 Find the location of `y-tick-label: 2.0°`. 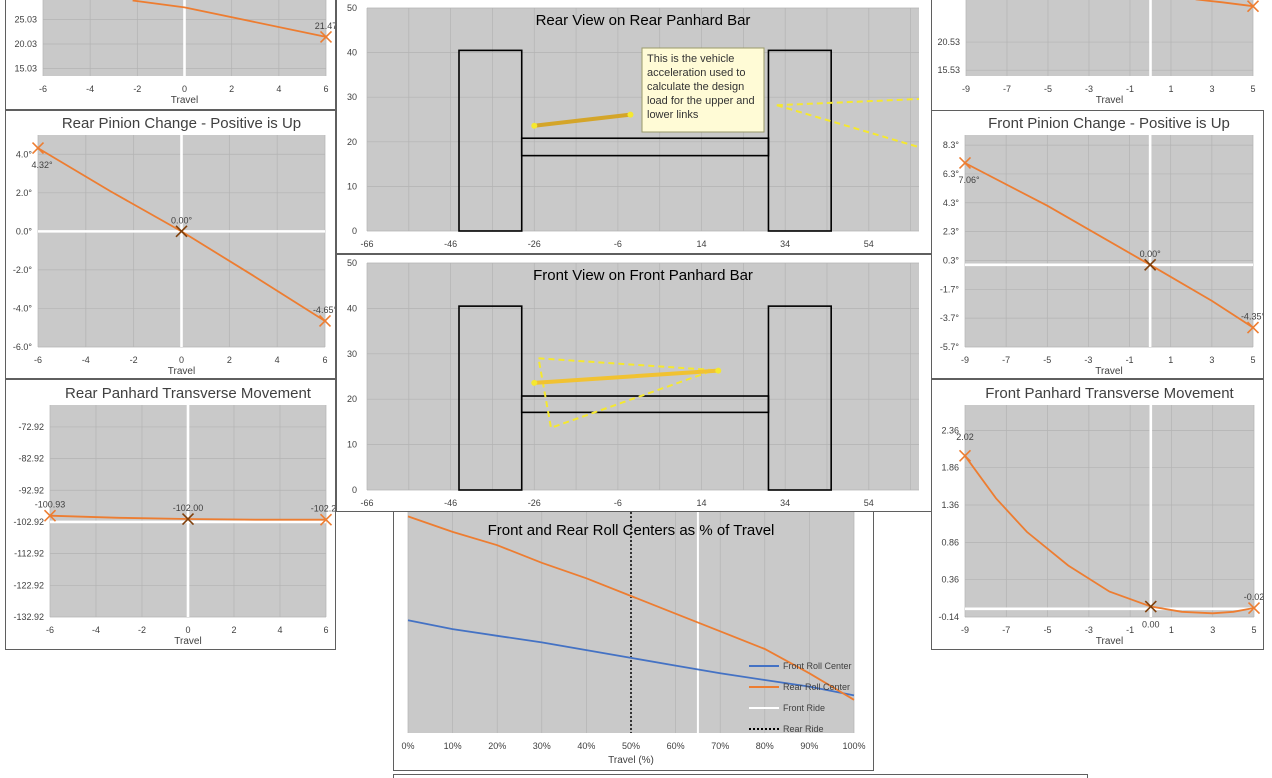

y-tick-label: 2.0° is located at coordinates (24, 193).